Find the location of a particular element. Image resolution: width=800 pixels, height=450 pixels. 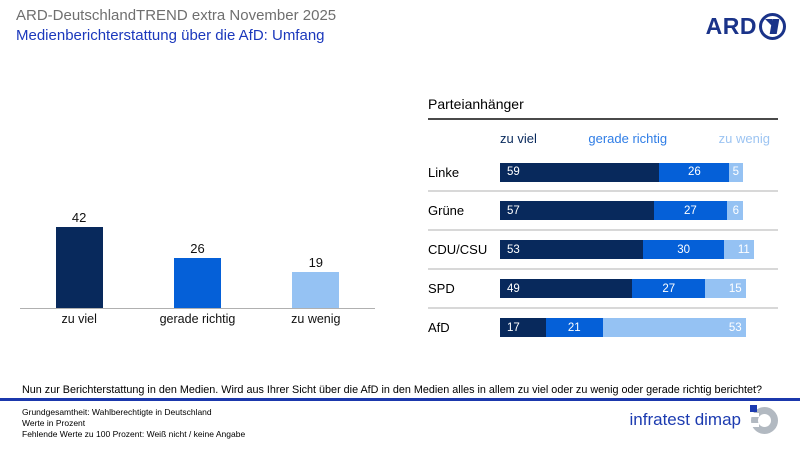

stacked-bar: 59 26 5 is located at coordinates (635, 172).